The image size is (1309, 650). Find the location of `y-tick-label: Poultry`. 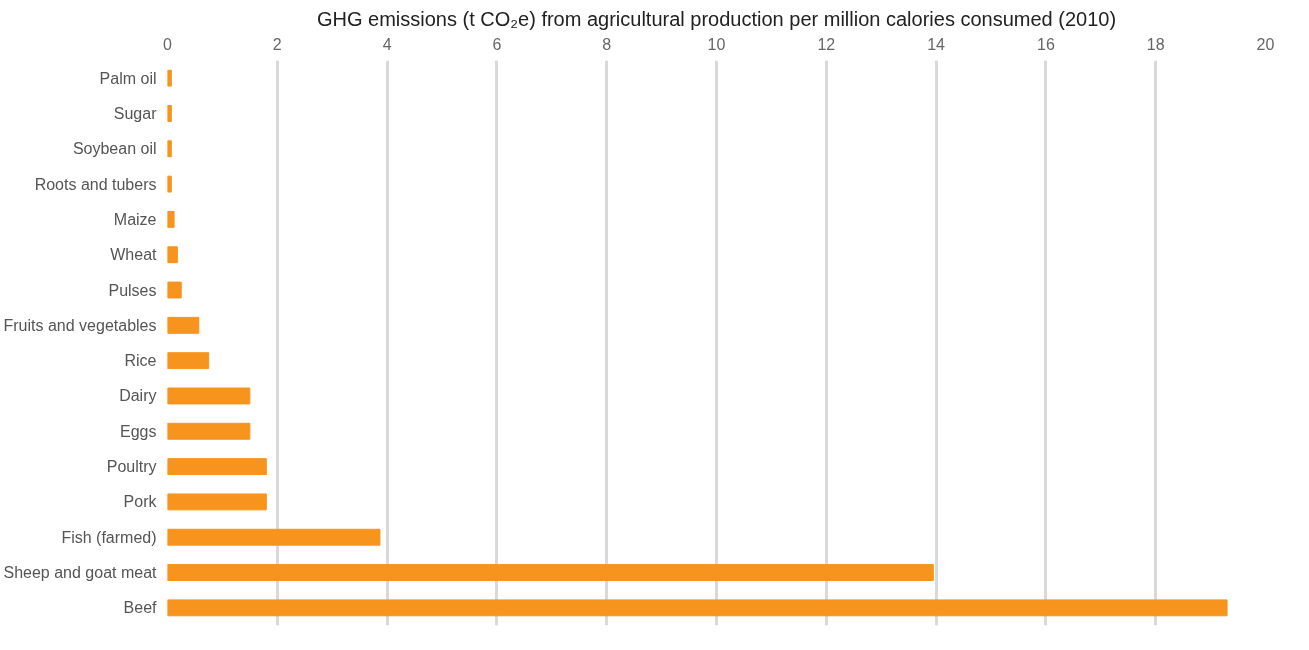

y-tick-label: Poultry is located at coordinates (131, 467).